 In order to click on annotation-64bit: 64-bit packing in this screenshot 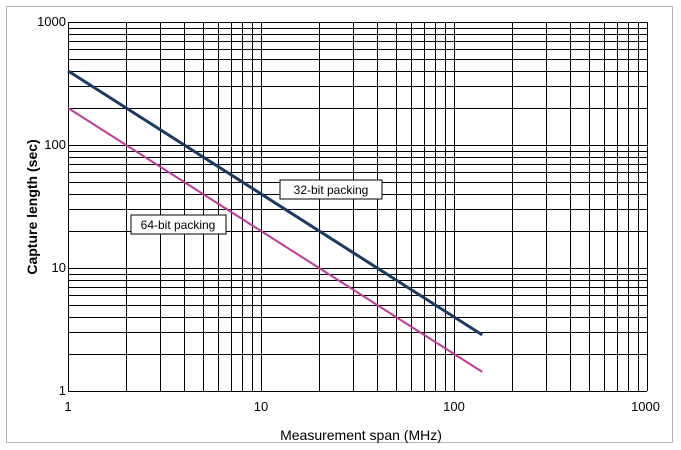, I will do `click(178, 224)`.